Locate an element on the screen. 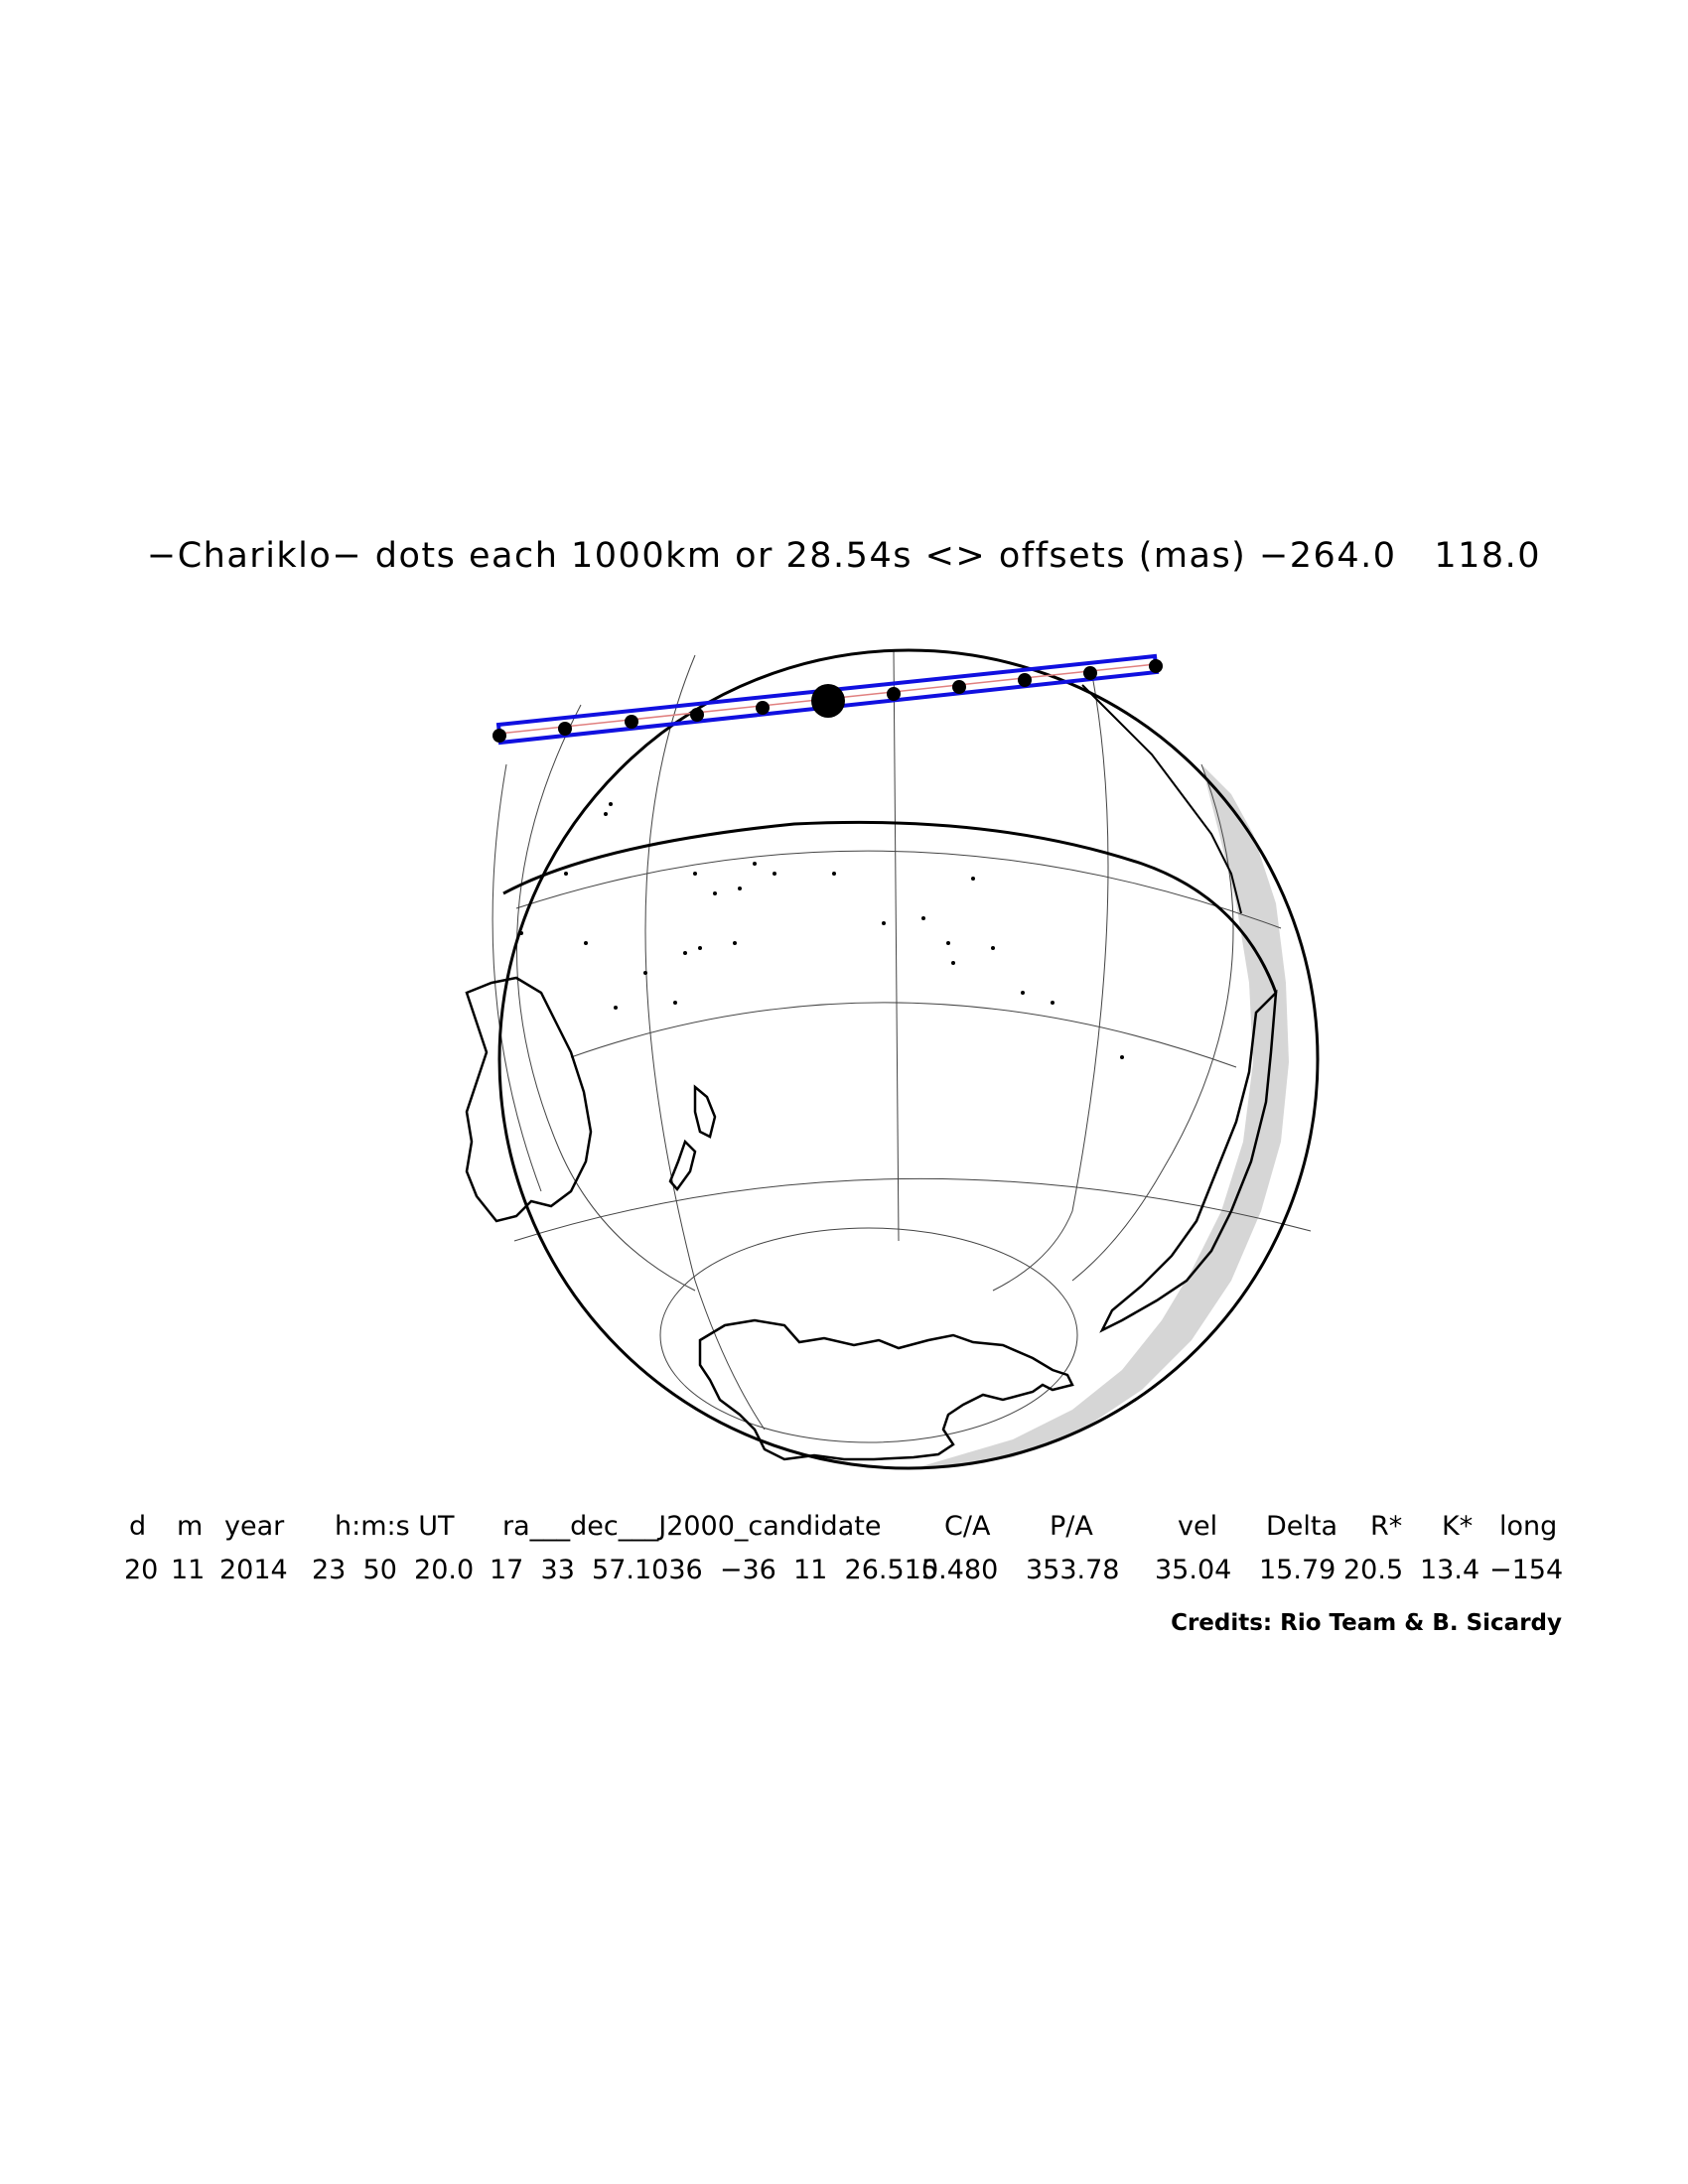 This screenshot has height=2184, width=1688. pacific-islands is located at coordinates (821, 930).